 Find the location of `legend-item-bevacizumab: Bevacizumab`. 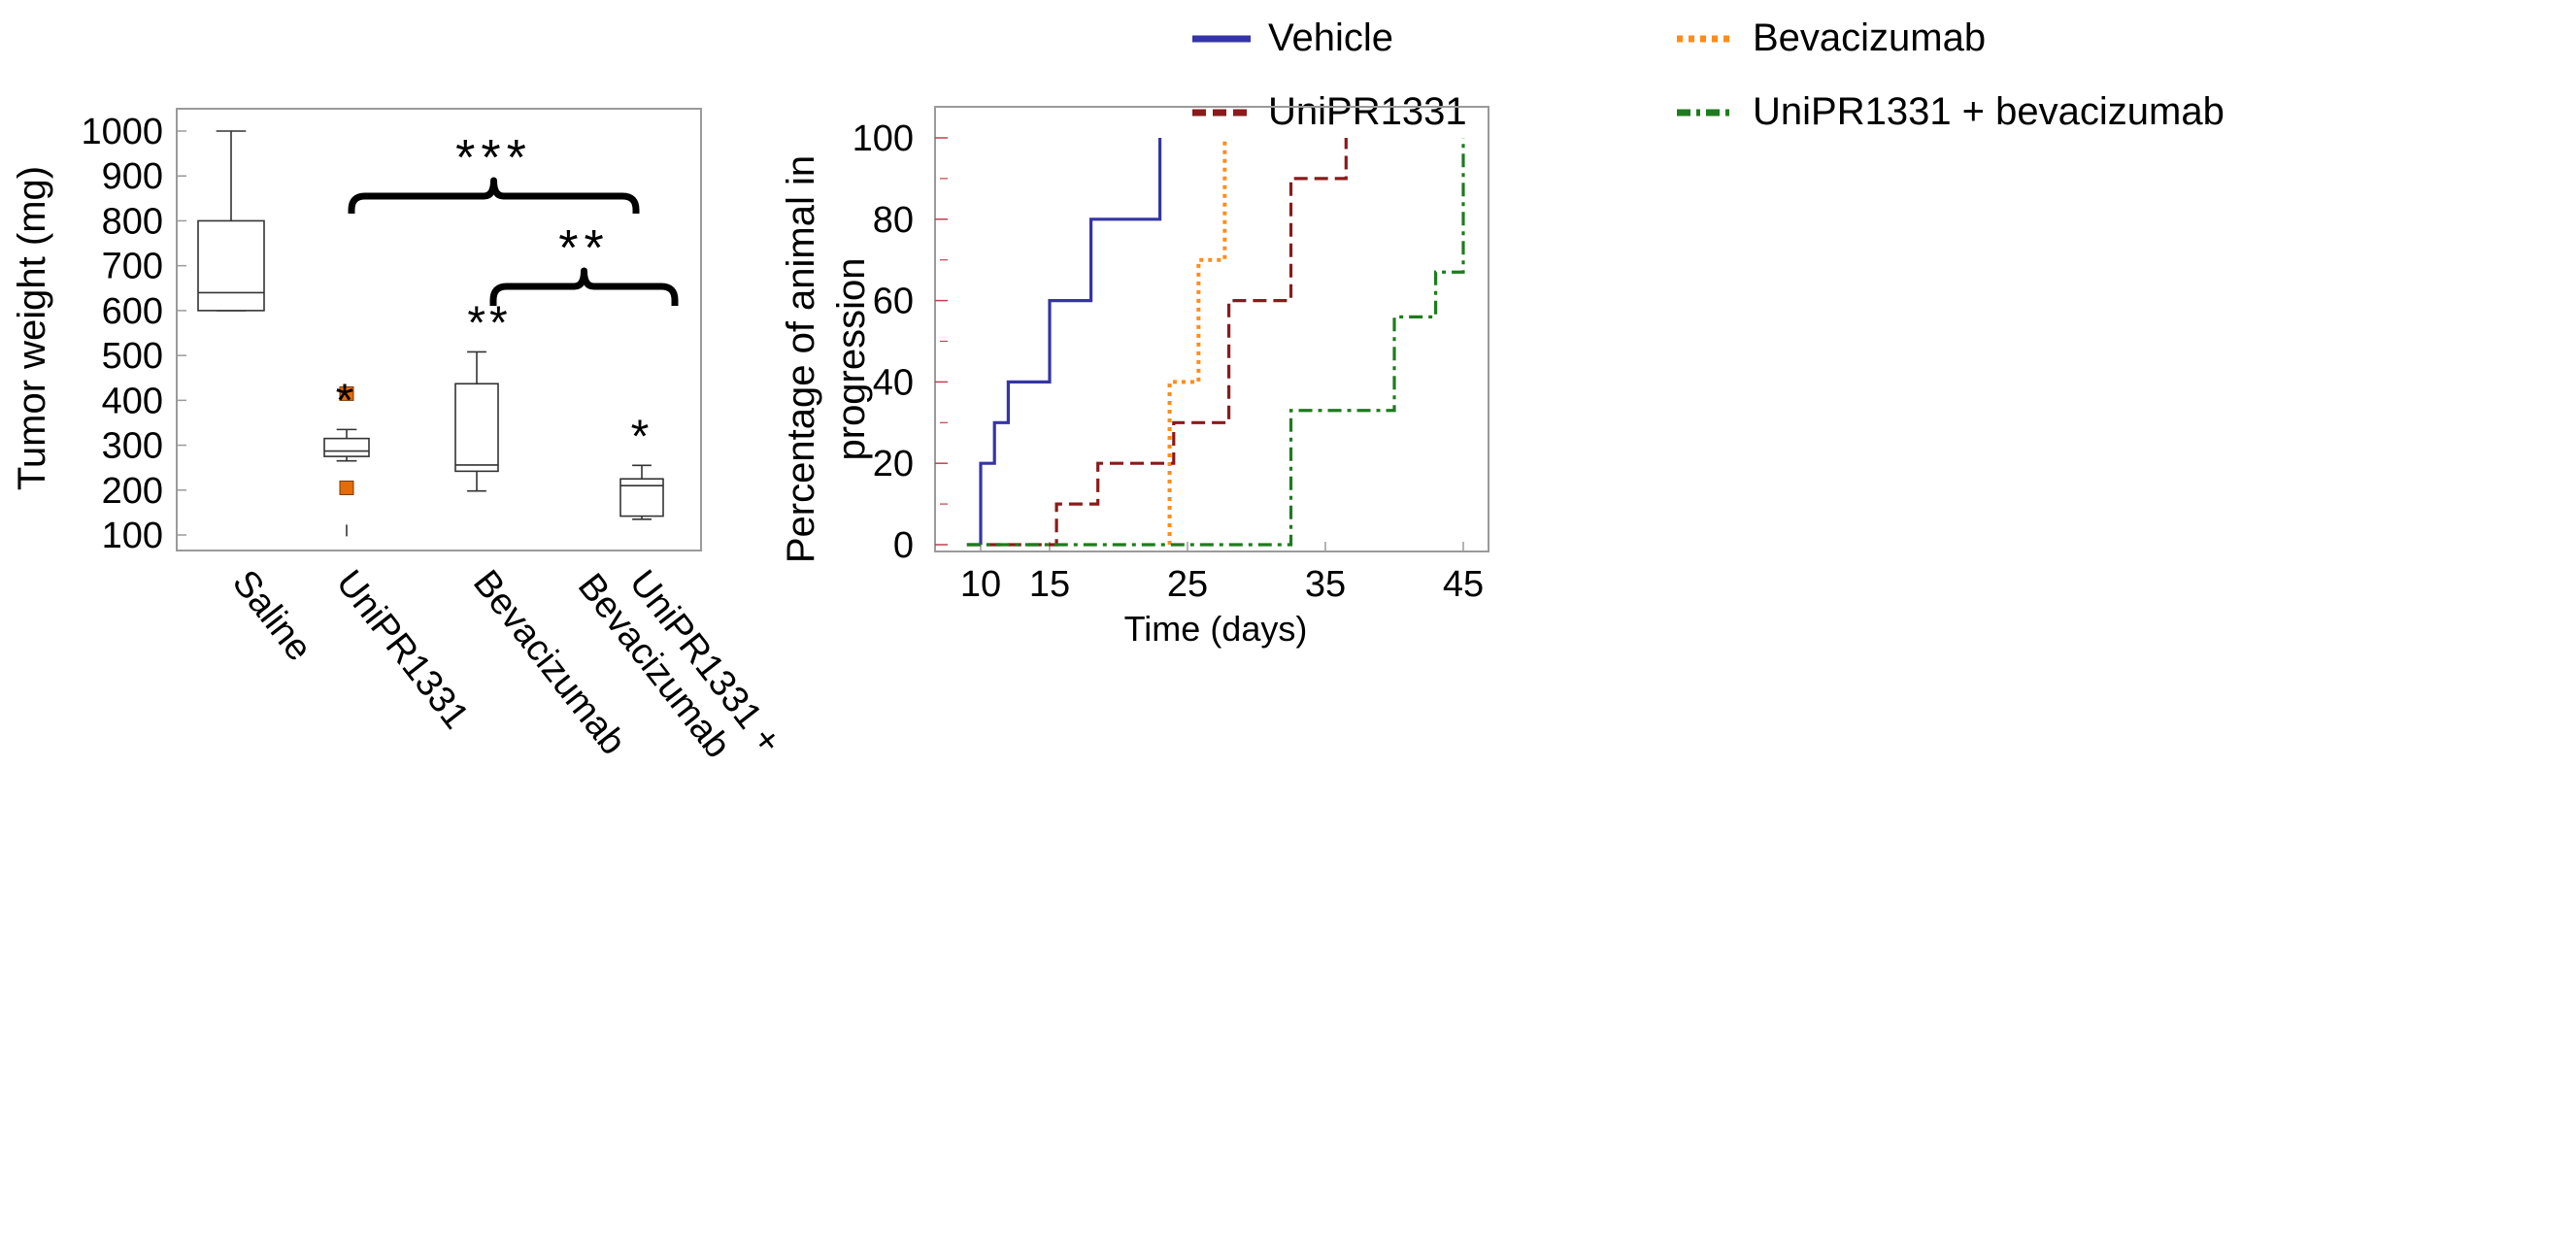

legend-item-bevacizumab: Bevacizumab is located at coordinates (1832, 38).